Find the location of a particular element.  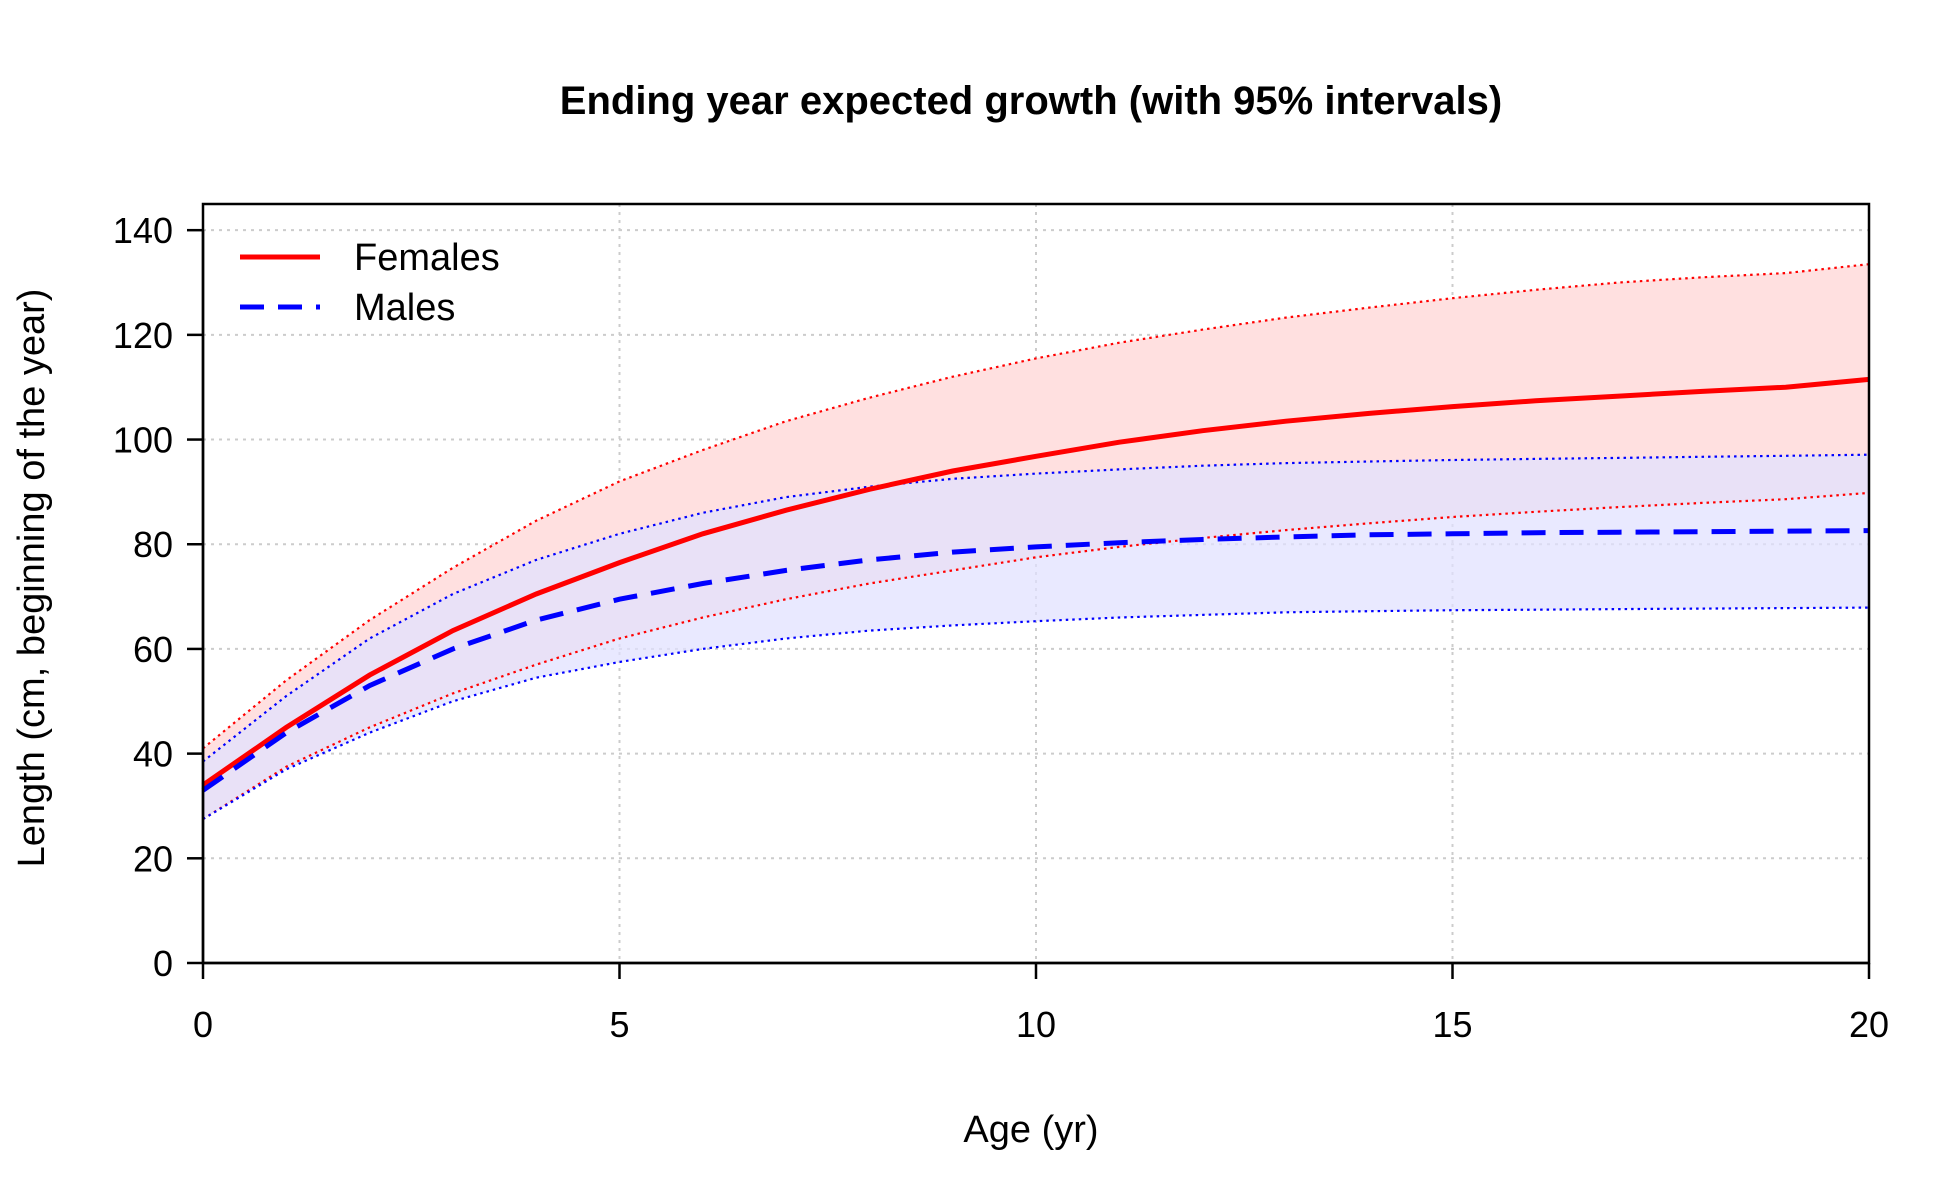

legend-label-males: Males is located at coordinates (404, 308).